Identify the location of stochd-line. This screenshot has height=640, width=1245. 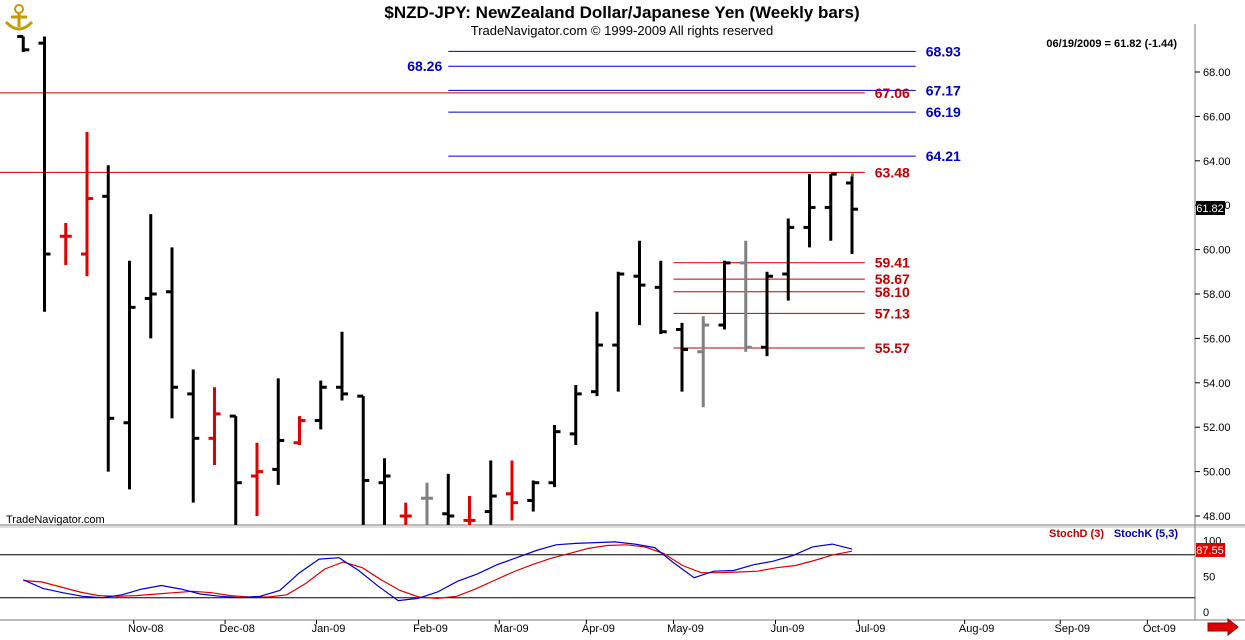
(438, 572).